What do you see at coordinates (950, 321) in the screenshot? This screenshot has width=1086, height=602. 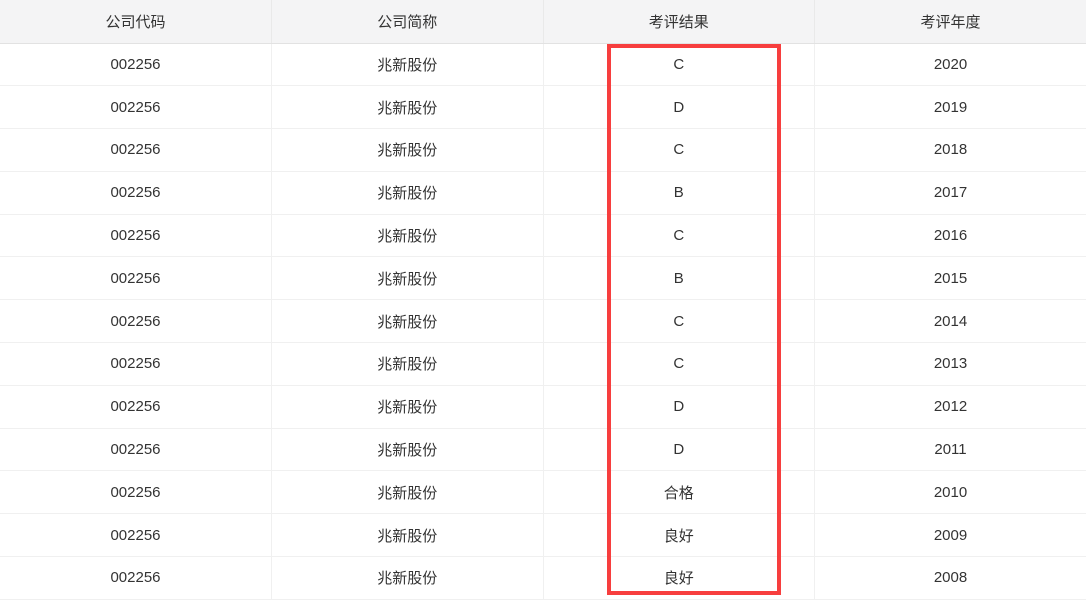 I see `cell-eval-year: 2014` at bounding box center [950, 321].